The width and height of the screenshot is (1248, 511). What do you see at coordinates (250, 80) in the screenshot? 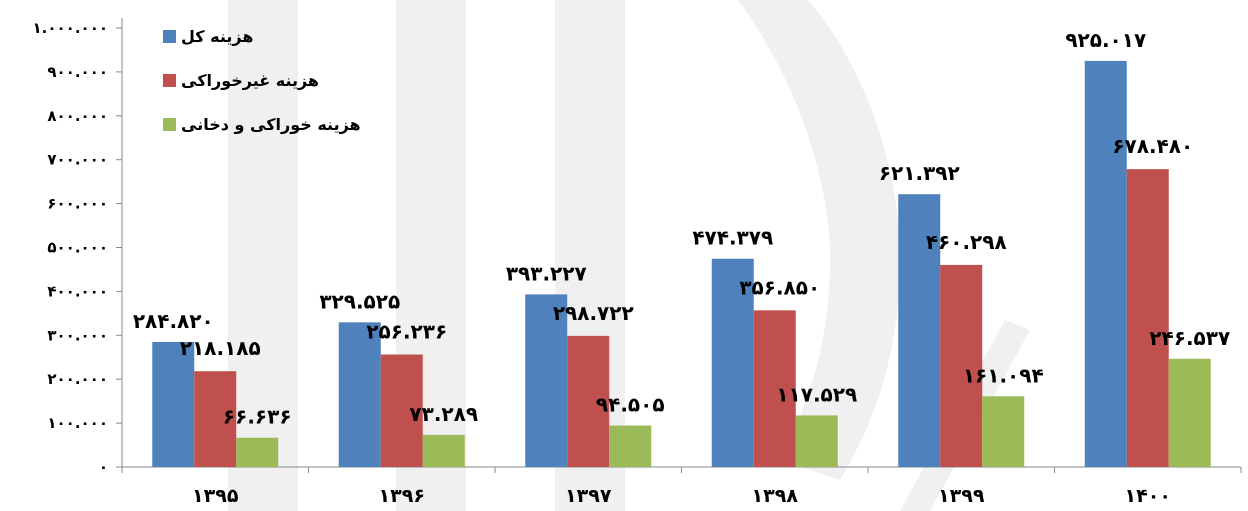
I see `legend-label: هزینه غیرخوراکی` at bounding box center [250, 80].